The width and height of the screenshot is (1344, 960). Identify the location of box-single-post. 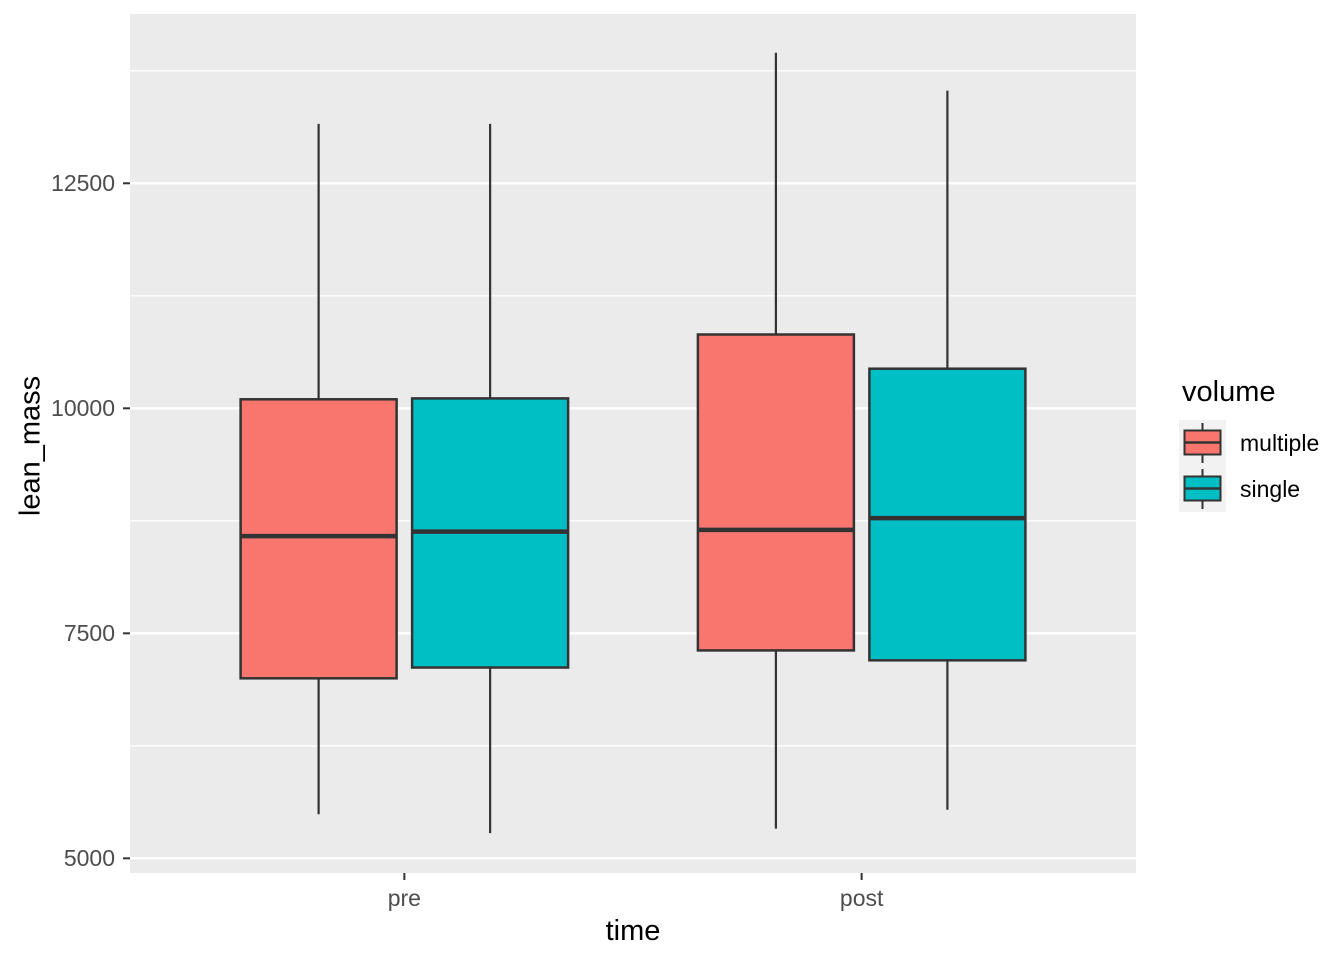
(947, 514).